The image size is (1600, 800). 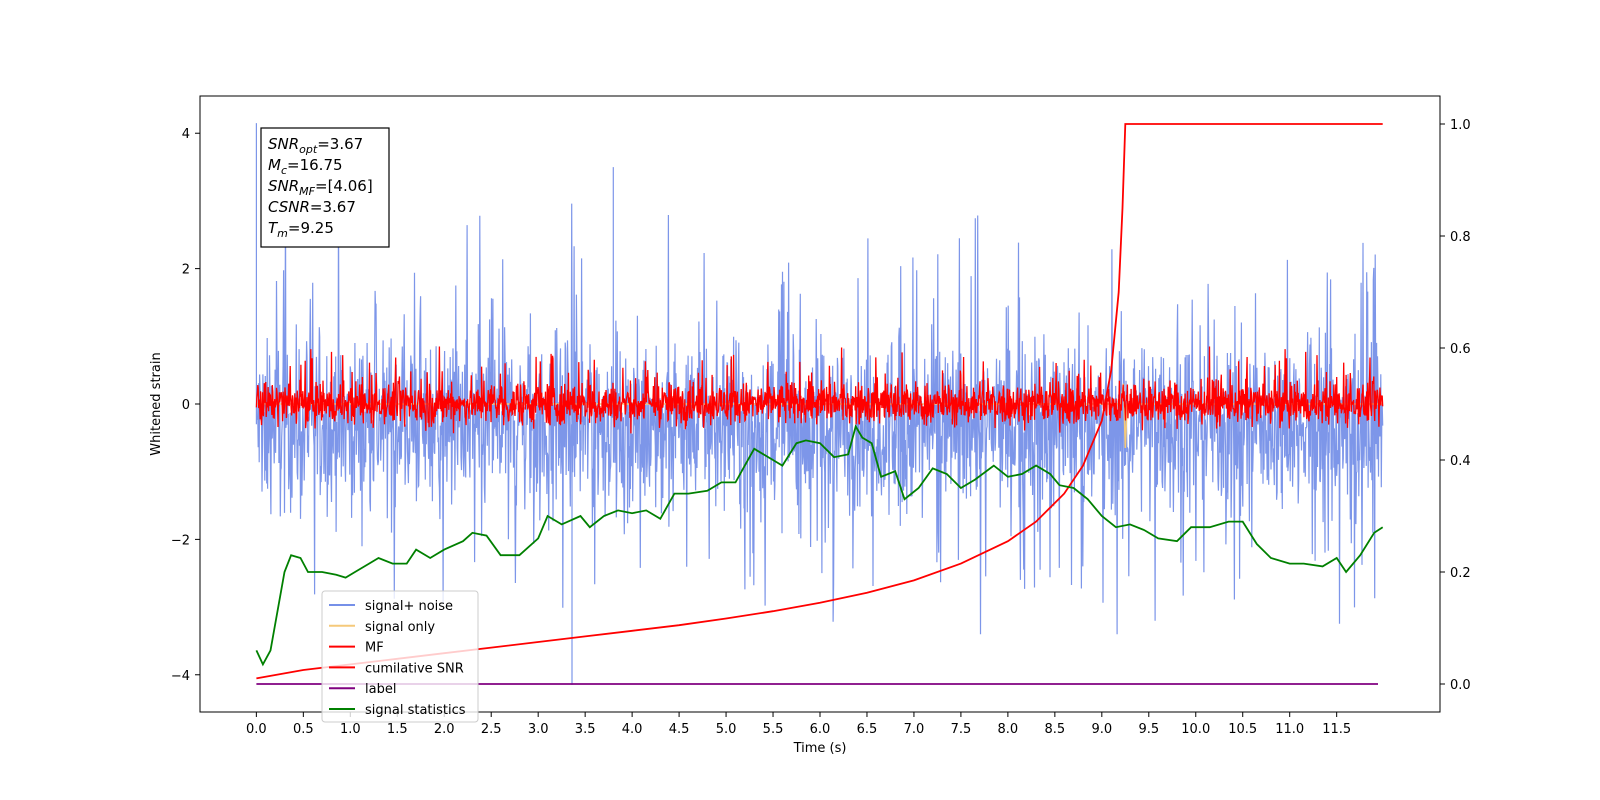 What do you see at coordinates (186, 270) in the screenshot?
I see `y-tick-label: 2` at bounding box center [186, 270].